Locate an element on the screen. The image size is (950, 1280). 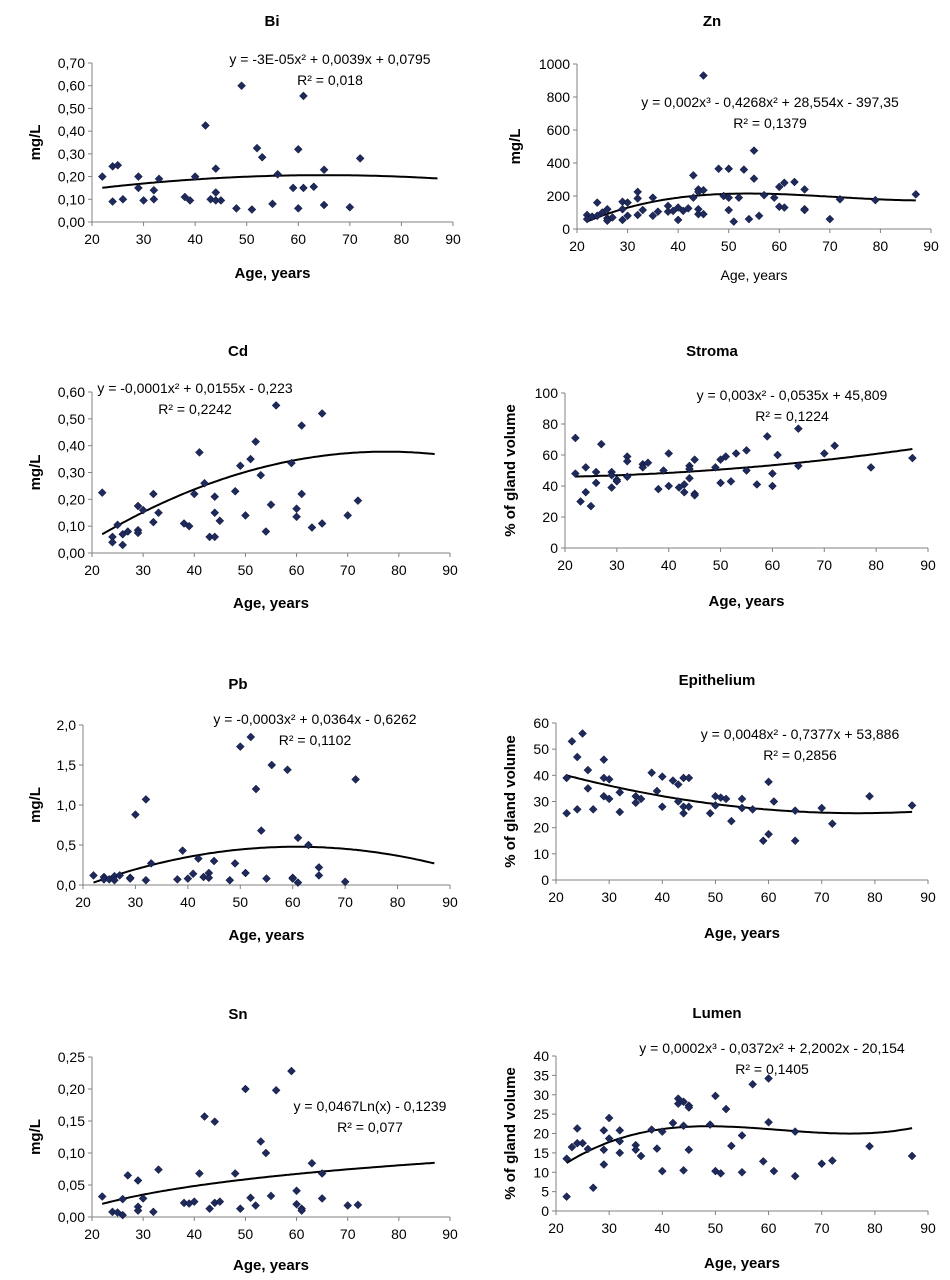
x-tick-label: 80 is located at coordinates (875, 897).